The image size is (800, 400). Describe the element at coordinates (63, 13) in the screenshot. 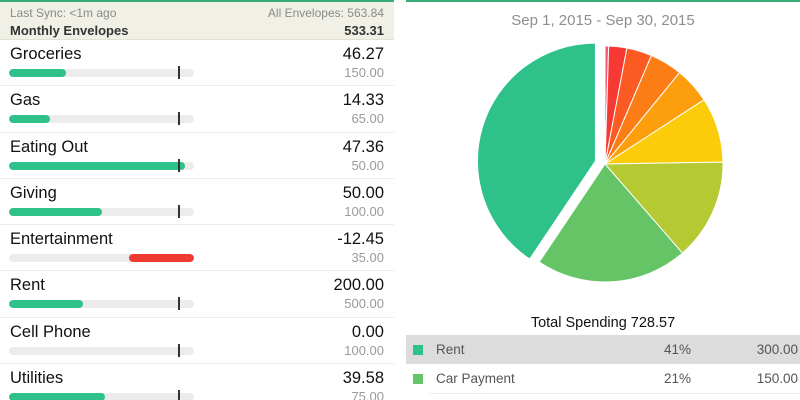

I see `last-sync-label: Last Sync: <1m ago` at that location.